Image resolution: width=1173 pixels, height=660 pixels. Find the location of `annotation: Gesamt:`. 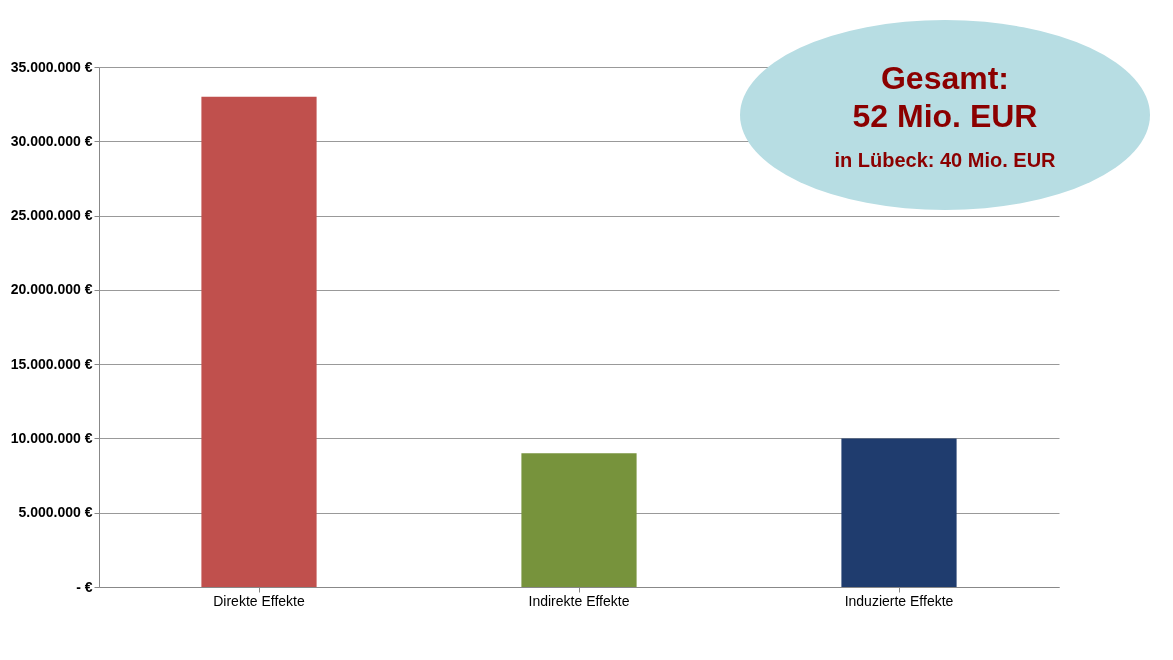

annotation: Gesamt: is located at coordinates (945, 77).